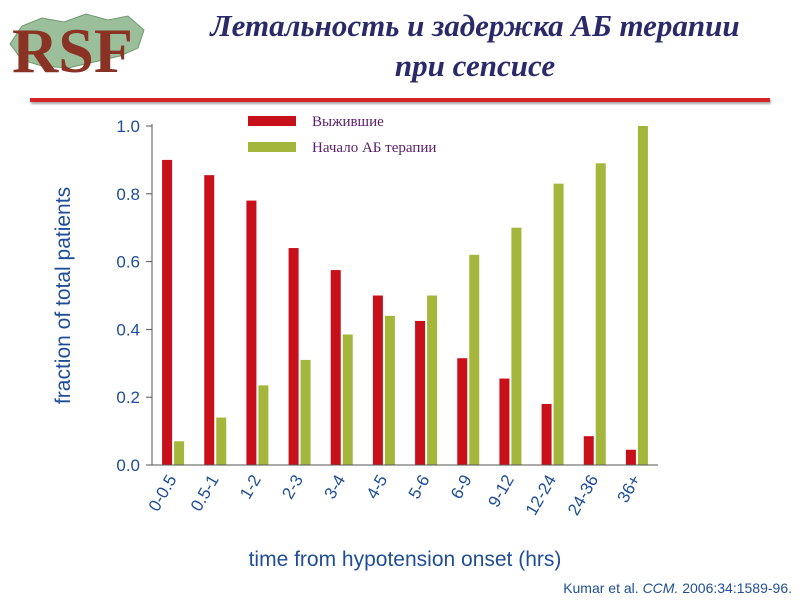 This screenshot has height=600, width=800. What do you see at coordinates (374, 148) in the screenshot?
I see `legend-label-1: Начало АБ терапии` at bounding box center [374, 148].